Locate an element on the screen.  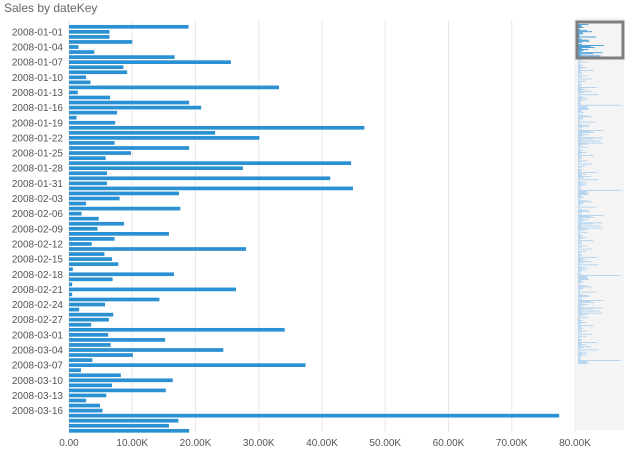
y-tick-label: 2008-01-25 is located at coordinates (38, 154).